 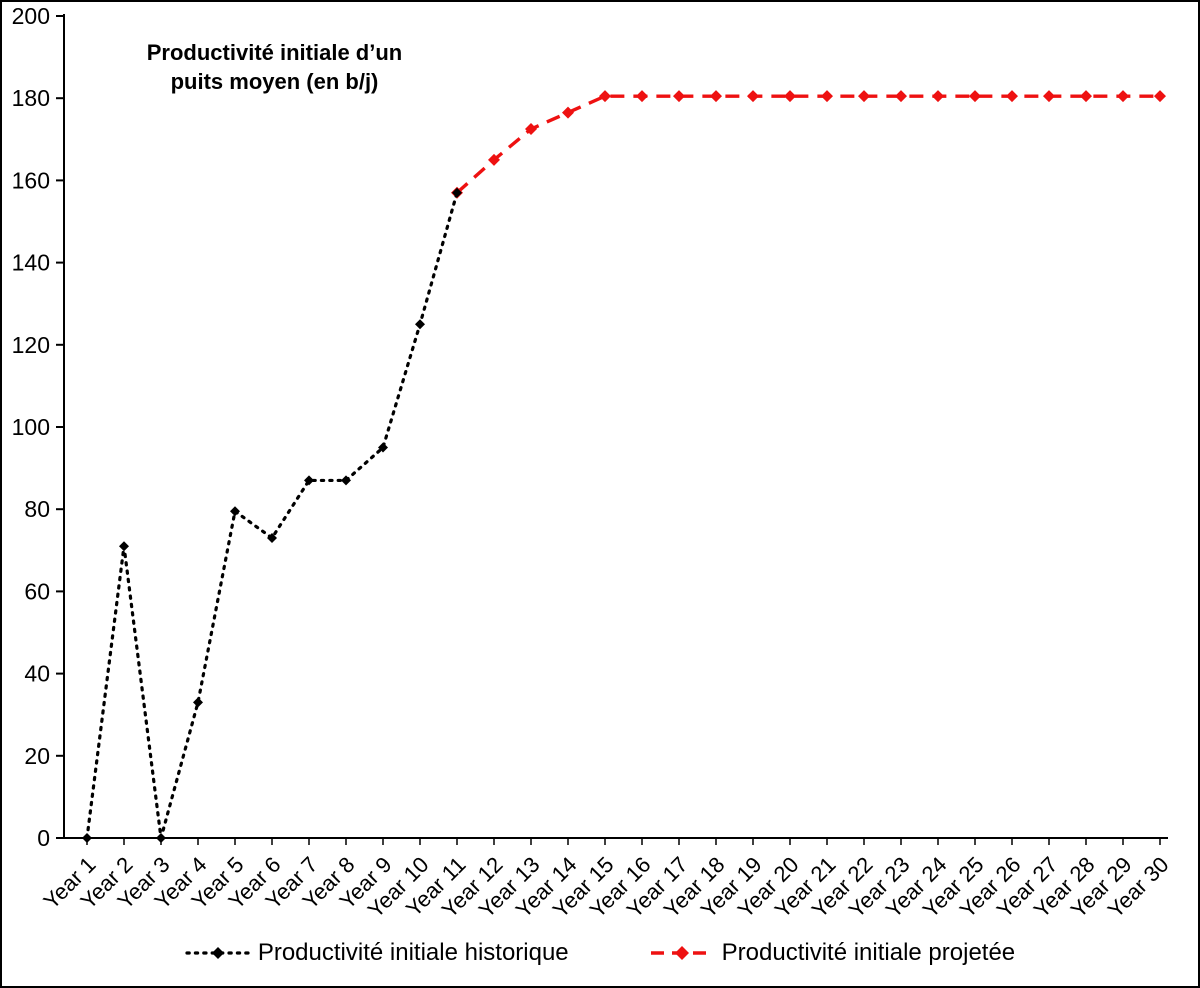 What do you see at coordinates (31, 16) in the screenshot?
I see `y-tick-label: 200` at bounding box center [31, 16].